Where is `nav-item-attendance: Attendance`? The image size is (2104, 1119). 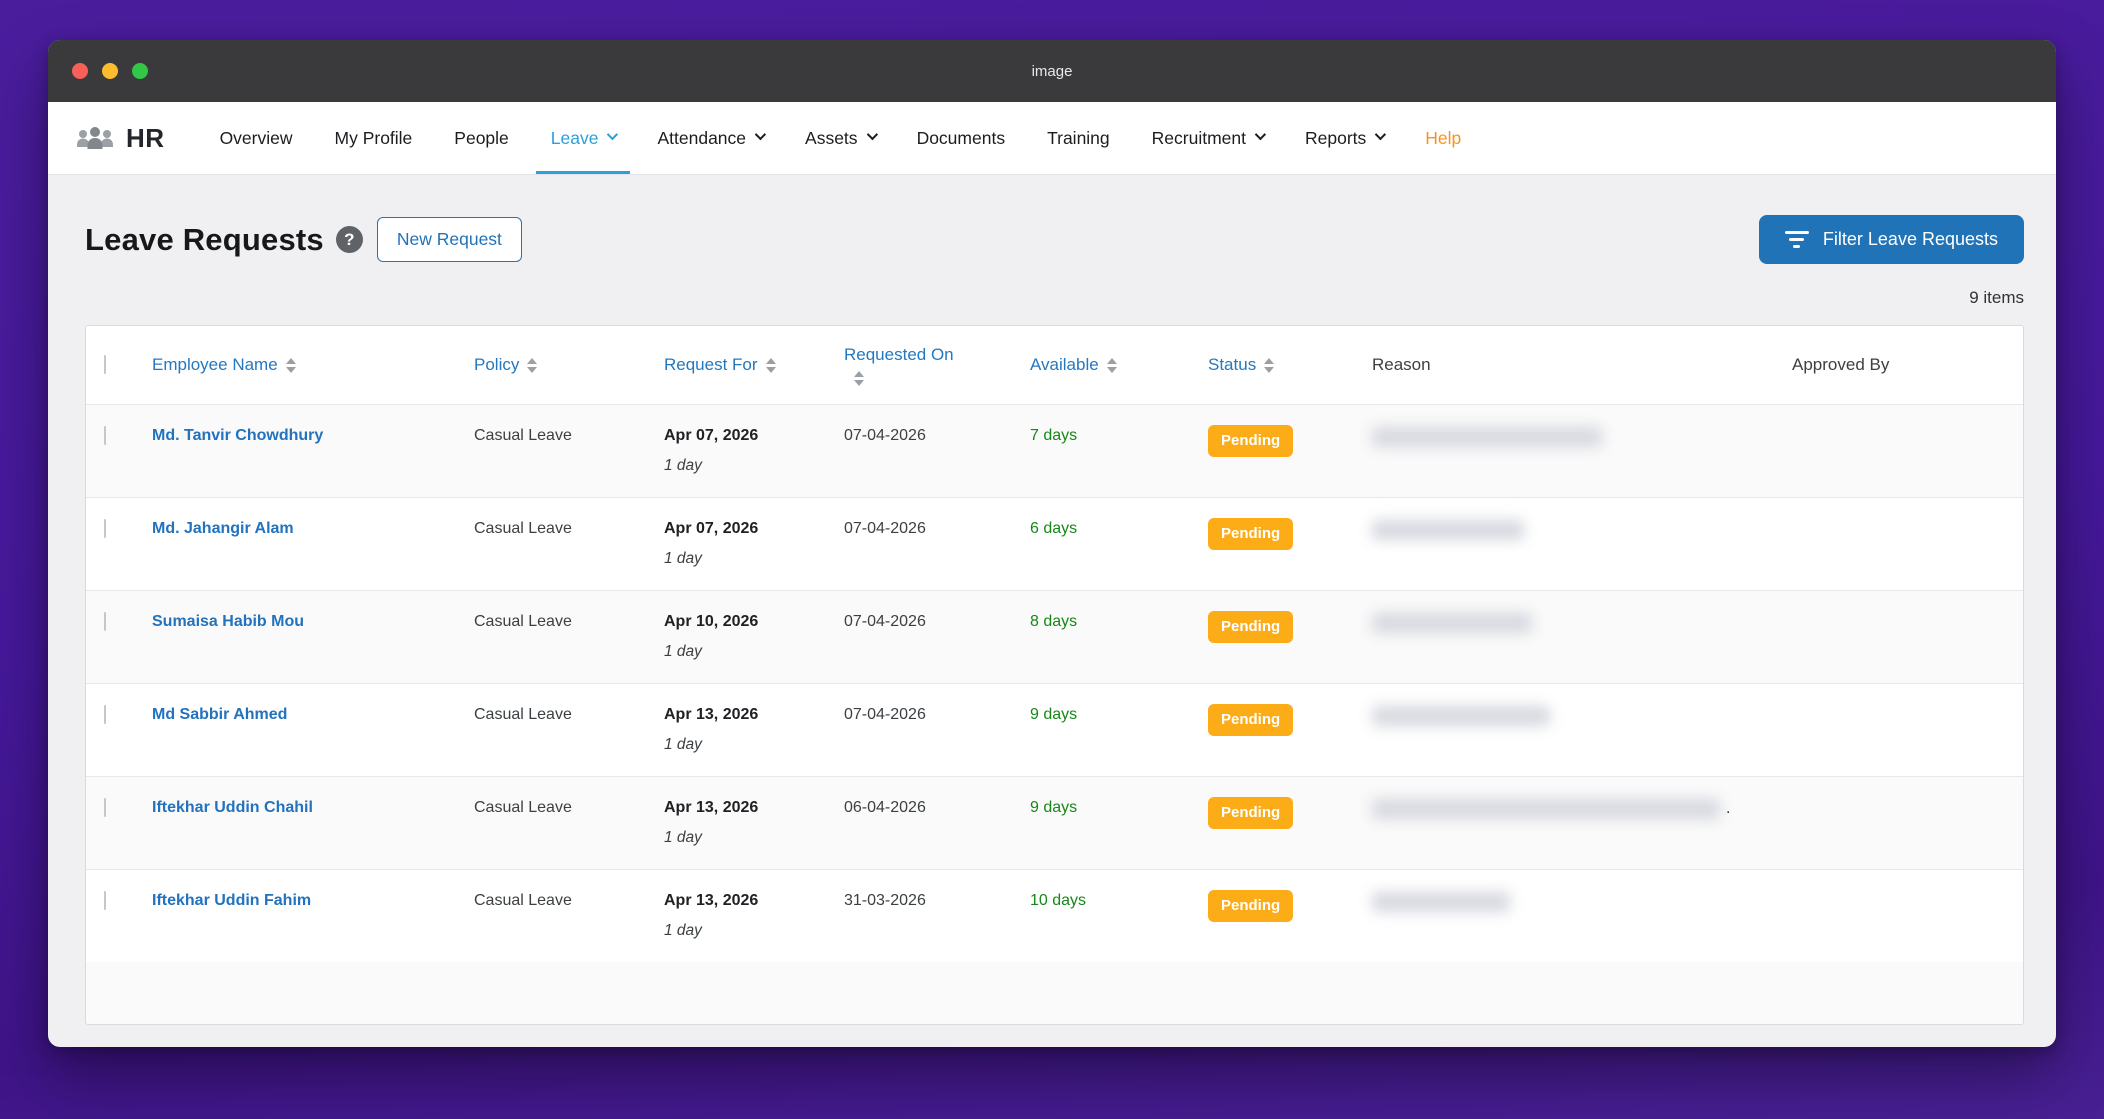 nav-item-attendance: Attendance is located at coordinates (710, 138).